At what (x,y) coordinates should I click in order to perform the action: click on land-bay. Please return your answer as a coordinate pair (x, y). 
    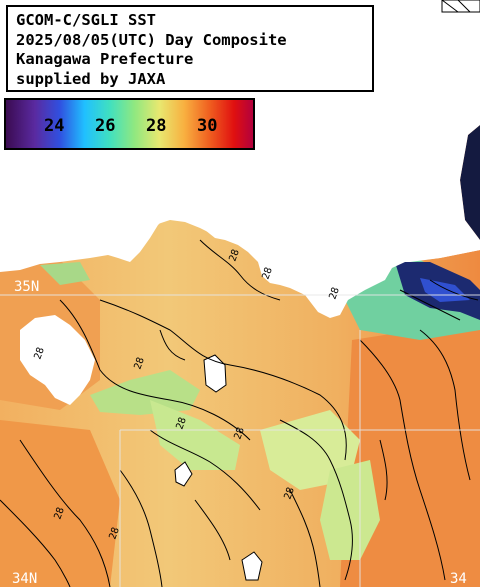
    Looking at the image, I should click on (189, 222).